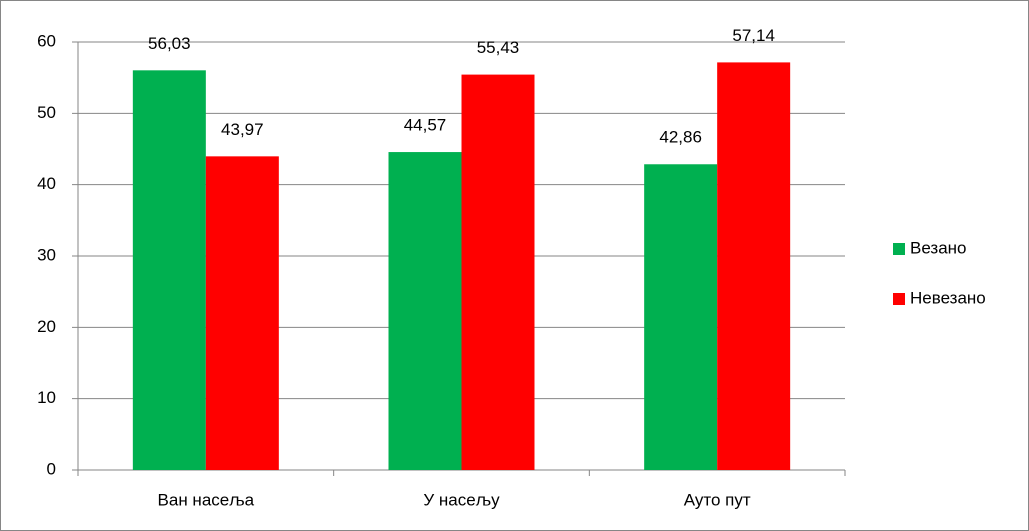 The width and height of the screenshot is (1029, 531). What do you see at coordinates (206, 499) in the screenshot?
I see `x-tick-label: Ван насеља` at bounding box center [206, 499].